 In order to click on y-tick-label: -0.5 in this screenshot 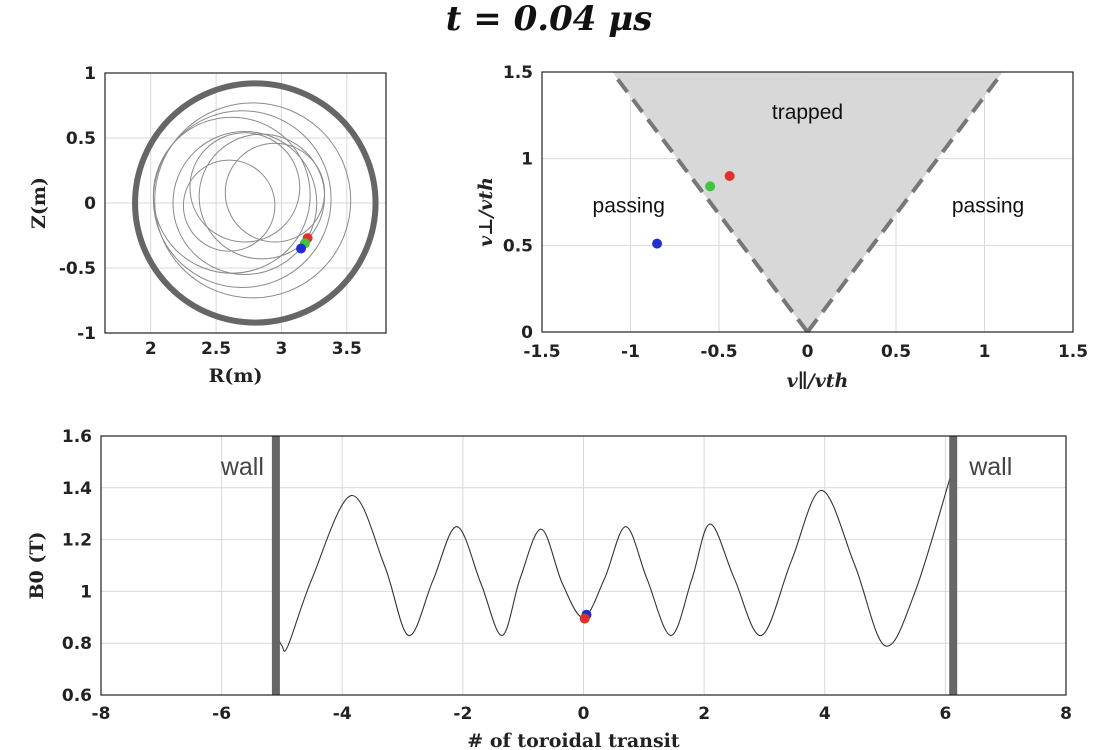, I will do `click(77, 269)`.